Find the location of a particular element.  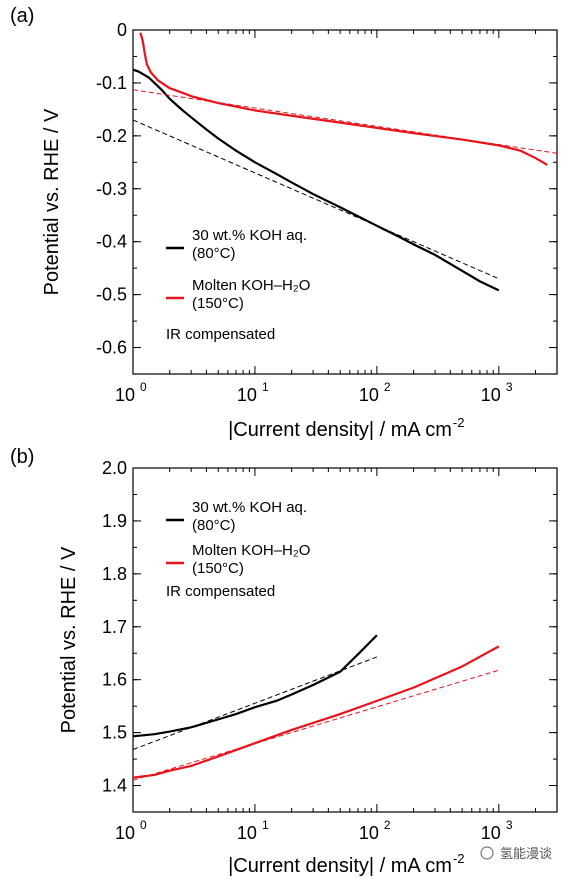

y-tick-label: 1.4 is located at coordinates (114, 786).